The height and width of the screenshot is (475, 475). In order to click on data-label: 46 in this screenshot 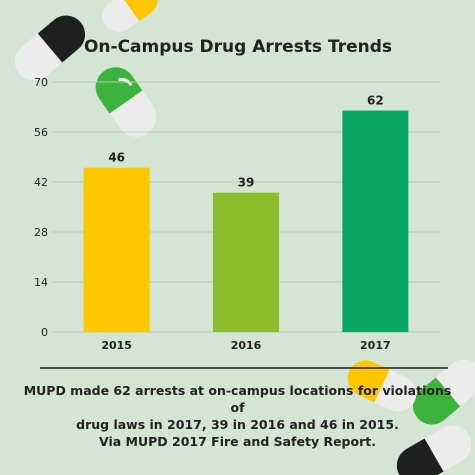, I will do `click(116, 158)`.